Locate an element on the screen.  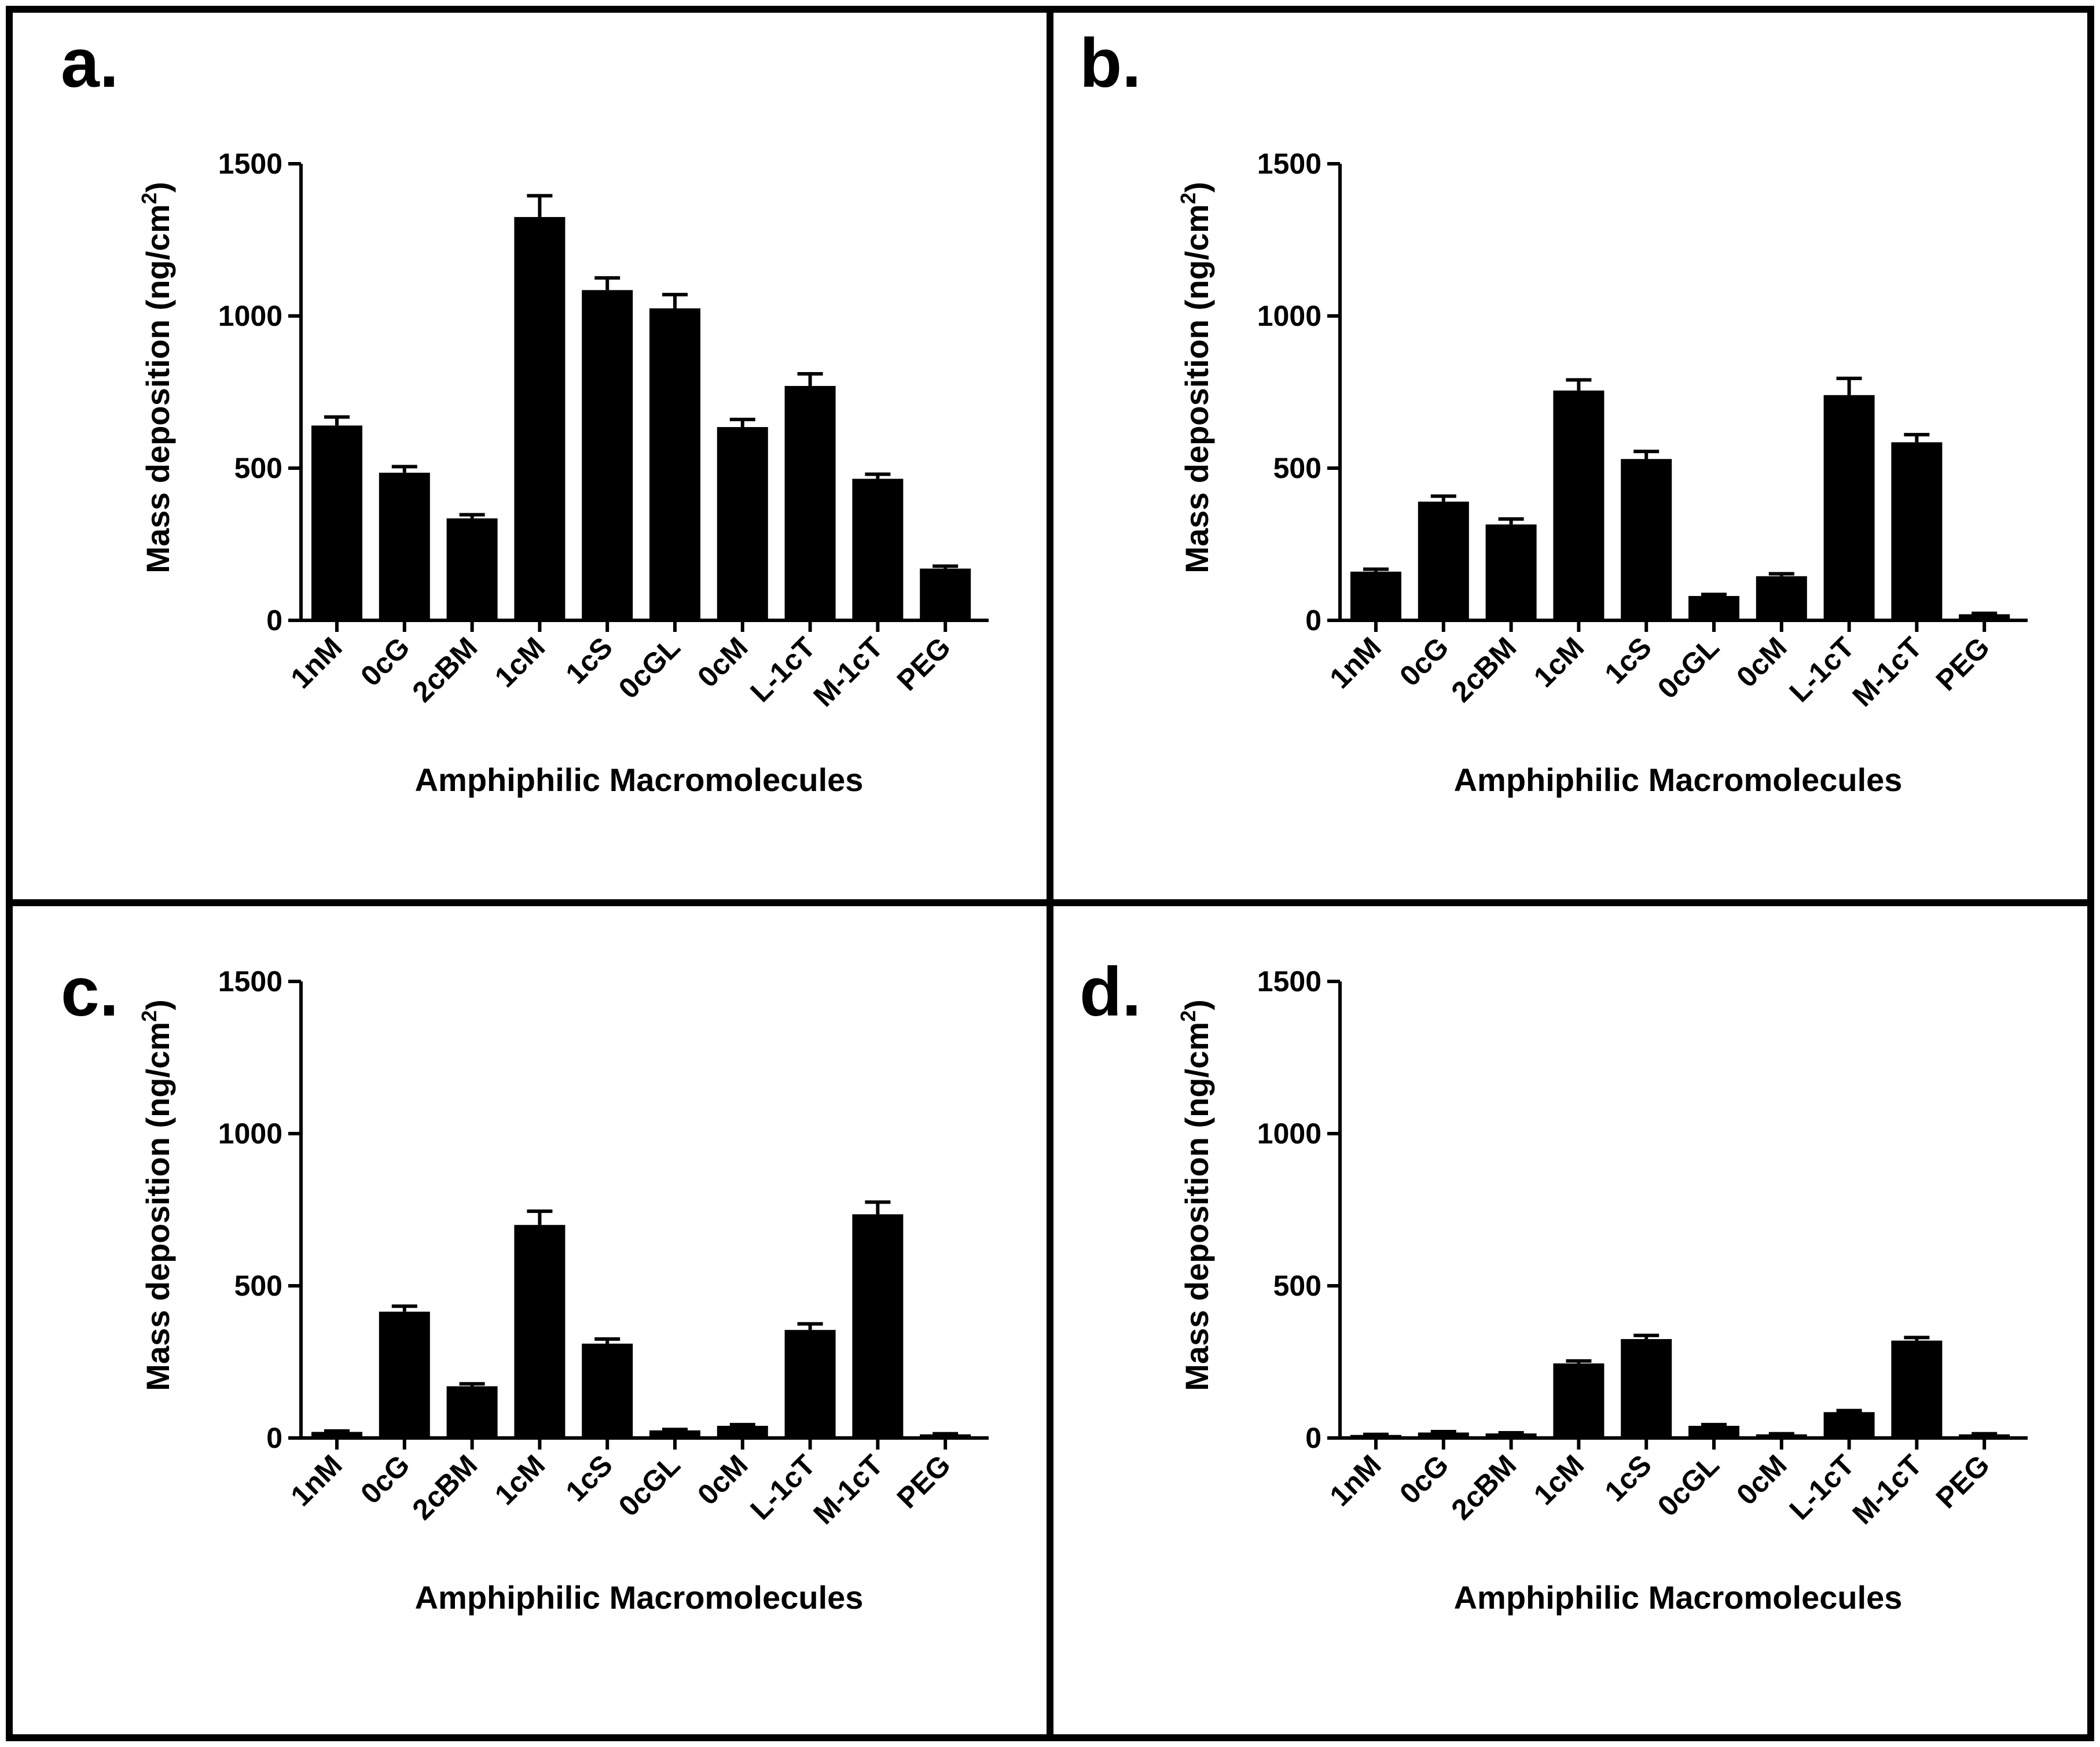
panel-label: b. is located at coordinates (1110, 63).